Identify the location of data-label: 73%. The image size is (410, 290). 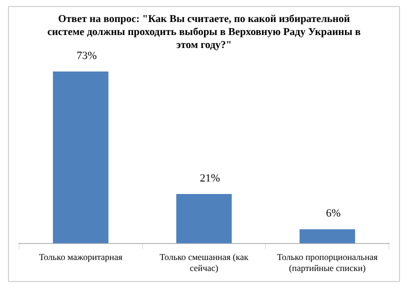
(86, 56).